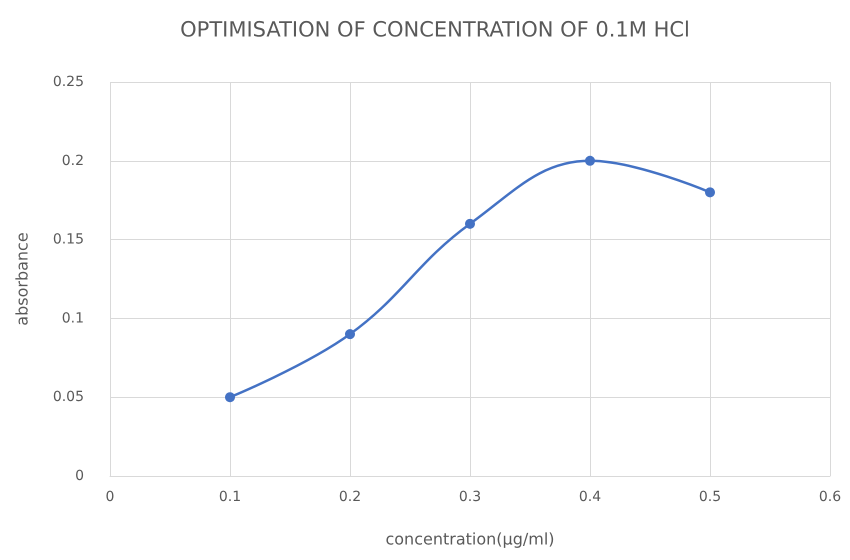 This screenshot has width=850, height=560. I want to click on y-tick-label: 0.1, so click(73, 318).